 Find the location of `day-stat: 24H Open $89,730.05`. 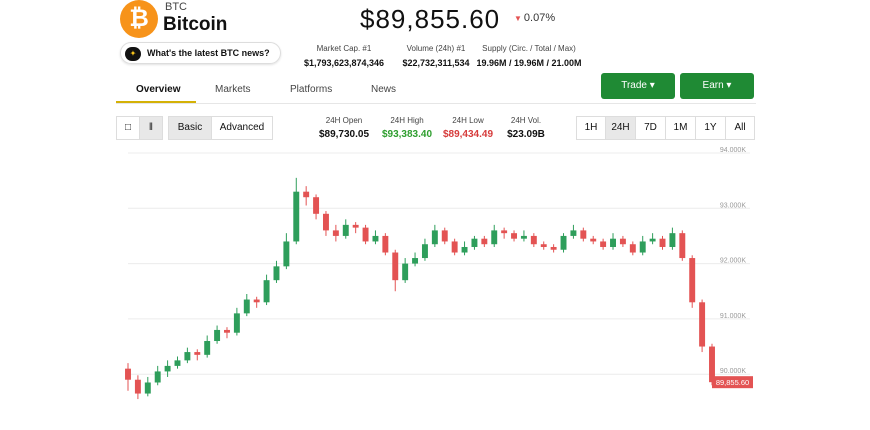

day-stat: 24H Open $89,730.05 is located at coordinates (344, 128).